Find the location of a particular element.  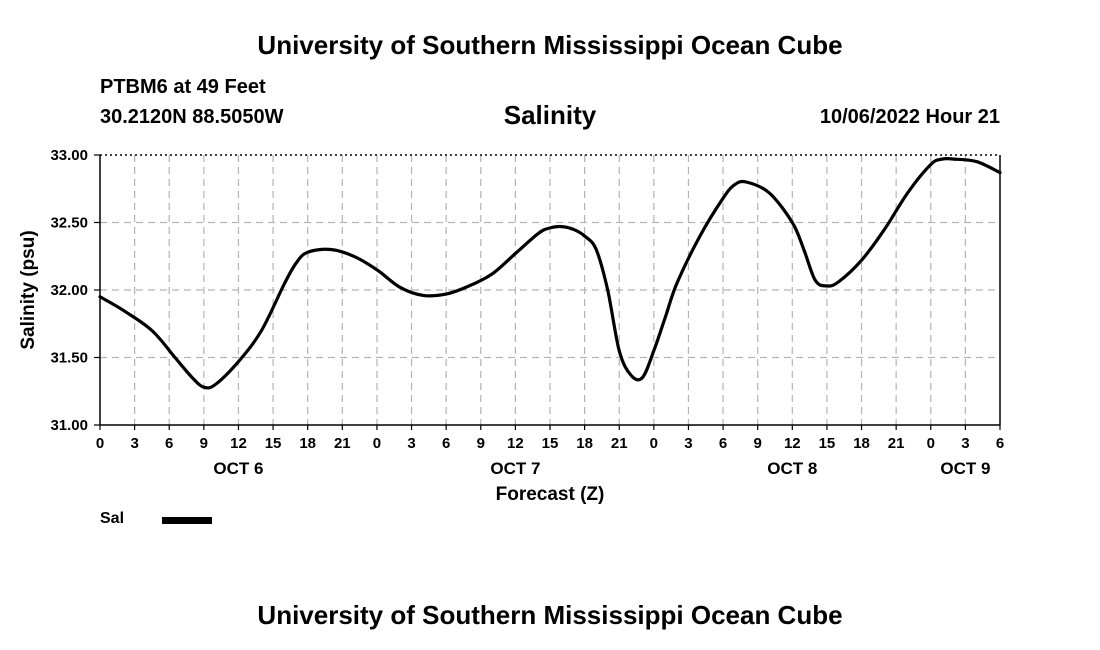

chart-title: Salinity is located at coordinates (550, 115).